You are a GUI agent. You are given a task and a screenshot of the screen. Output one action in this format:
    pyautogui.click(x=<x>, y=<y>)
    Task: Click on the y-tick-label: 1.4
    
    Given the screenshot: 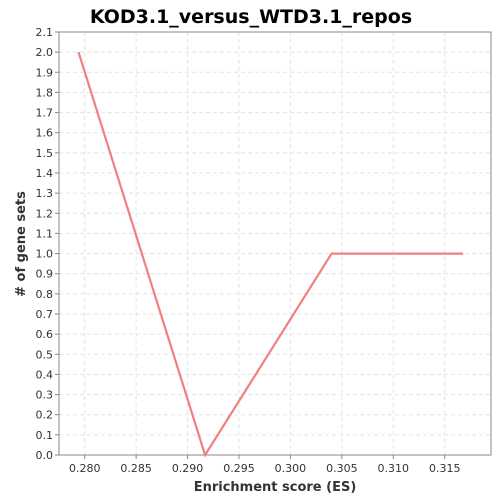 What is the action you would take?
    pyautogui.click(x=45, y=173)
    